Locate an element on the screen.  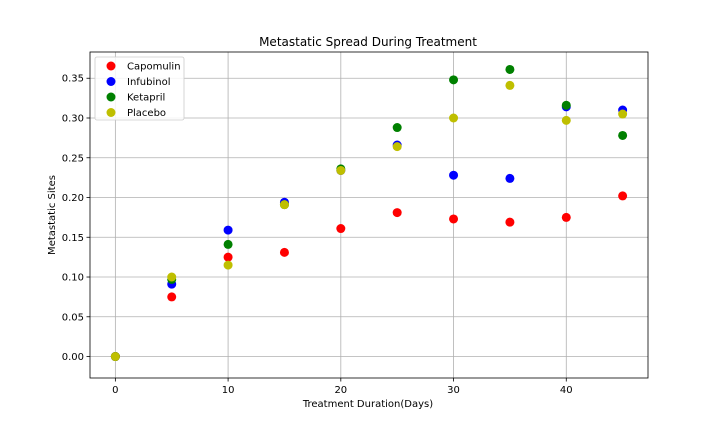
y-tick-label: 0.00 is located at coordinates (73, 357).